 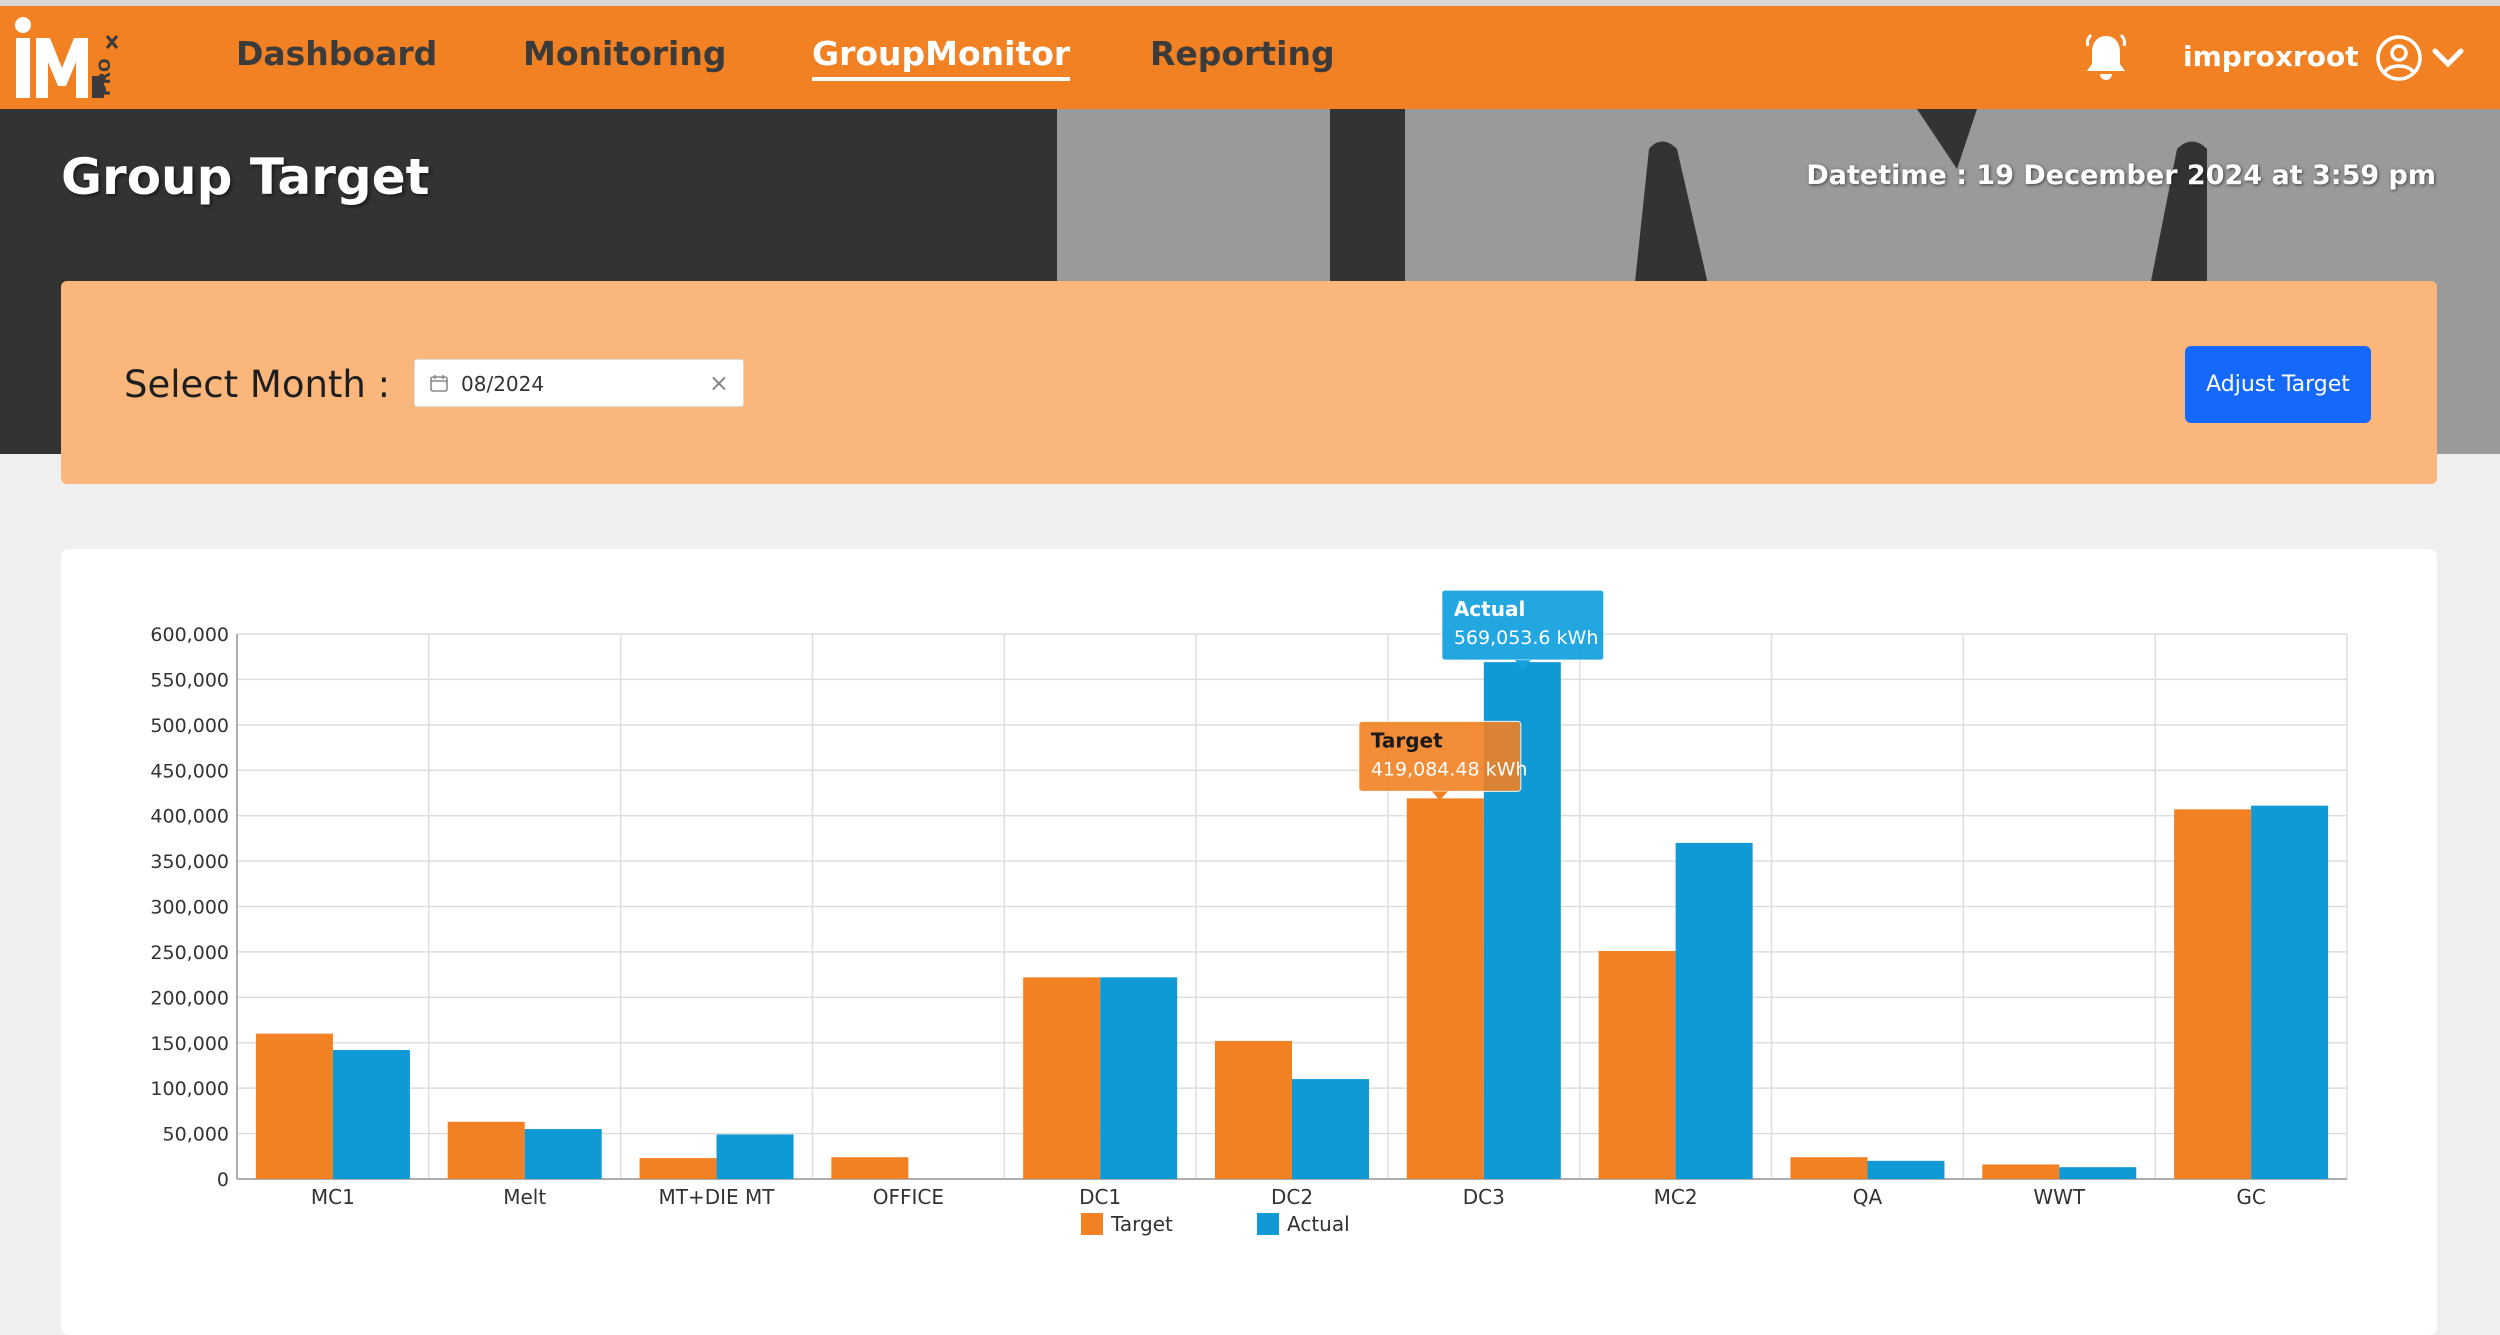 What do you see at coordinates (755, 1156) in the screenshot?
I see `bar-actual-mt-die-mt` at bounding box center [755, 1156].